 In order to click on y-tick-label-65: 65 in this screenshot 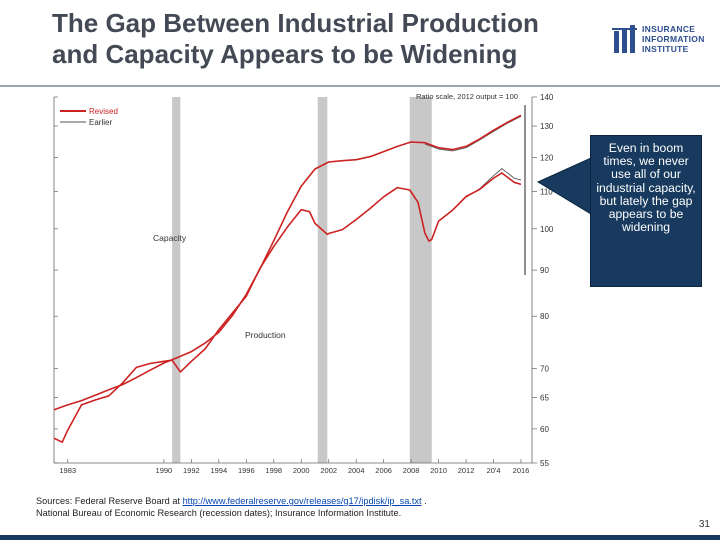, I will do `click(544, 398)`.